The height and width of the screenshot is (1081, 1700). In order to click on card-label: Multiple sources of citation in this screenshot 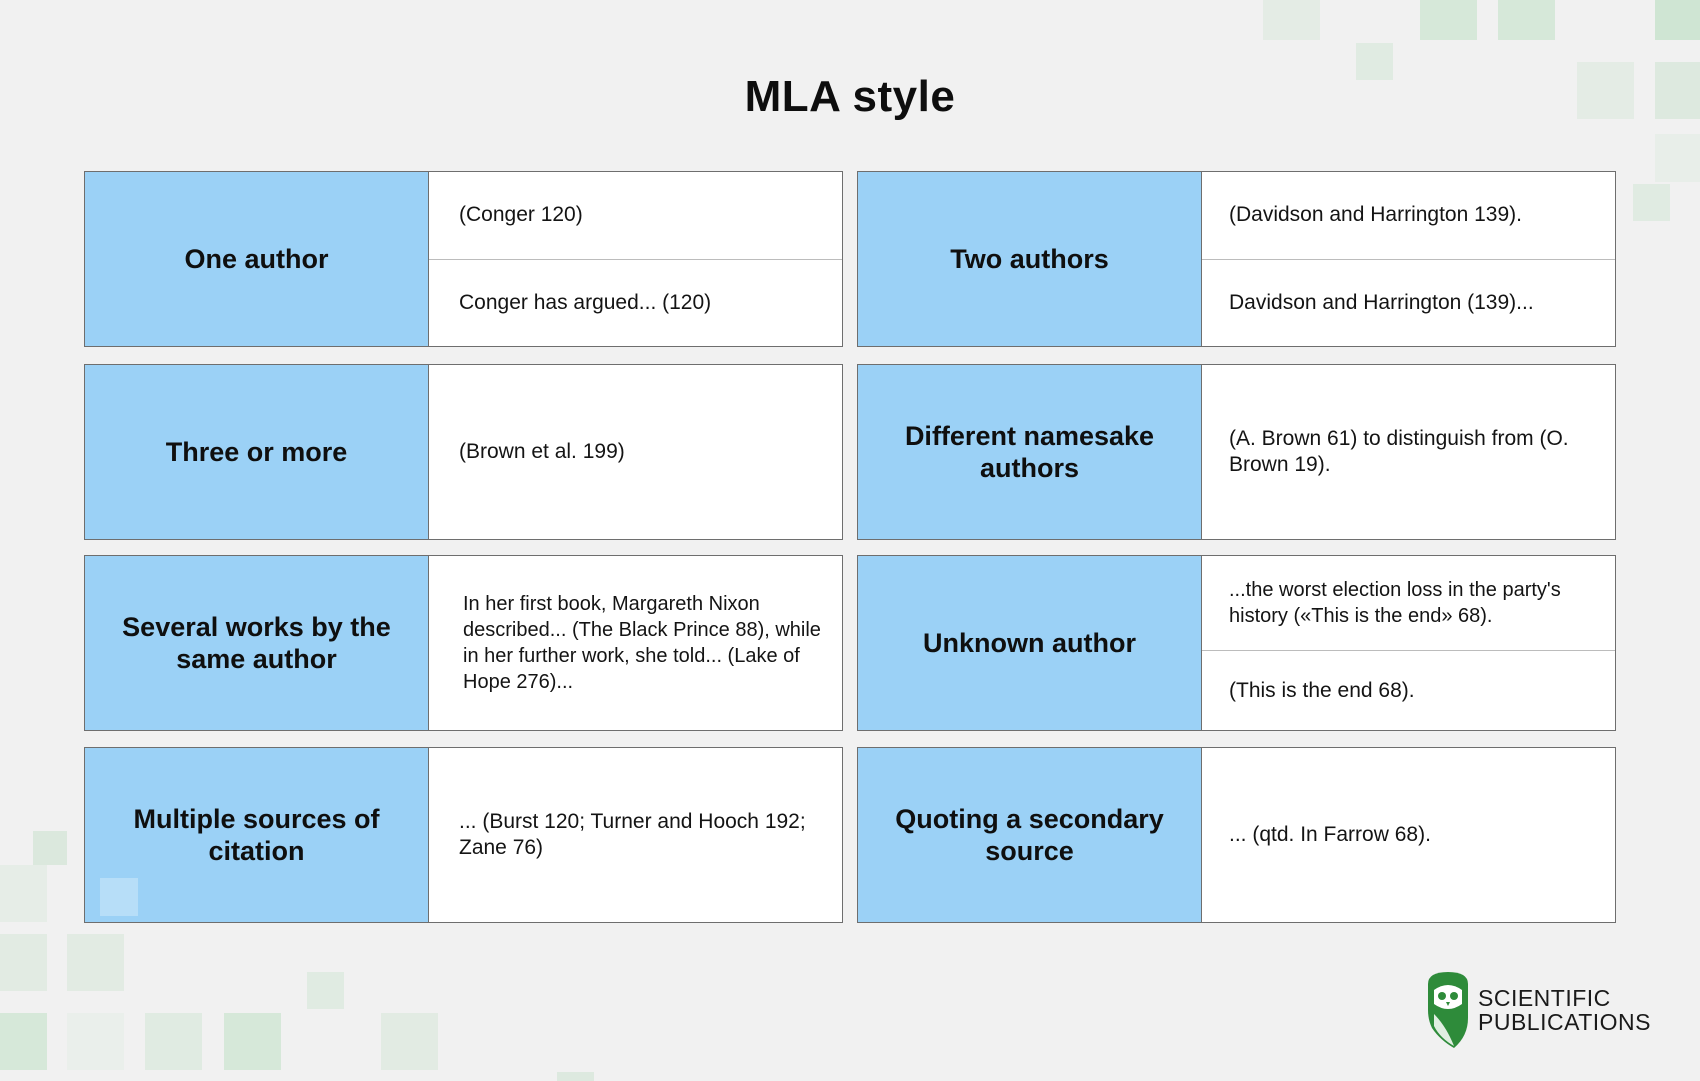, I will do `click(257, 835)`.